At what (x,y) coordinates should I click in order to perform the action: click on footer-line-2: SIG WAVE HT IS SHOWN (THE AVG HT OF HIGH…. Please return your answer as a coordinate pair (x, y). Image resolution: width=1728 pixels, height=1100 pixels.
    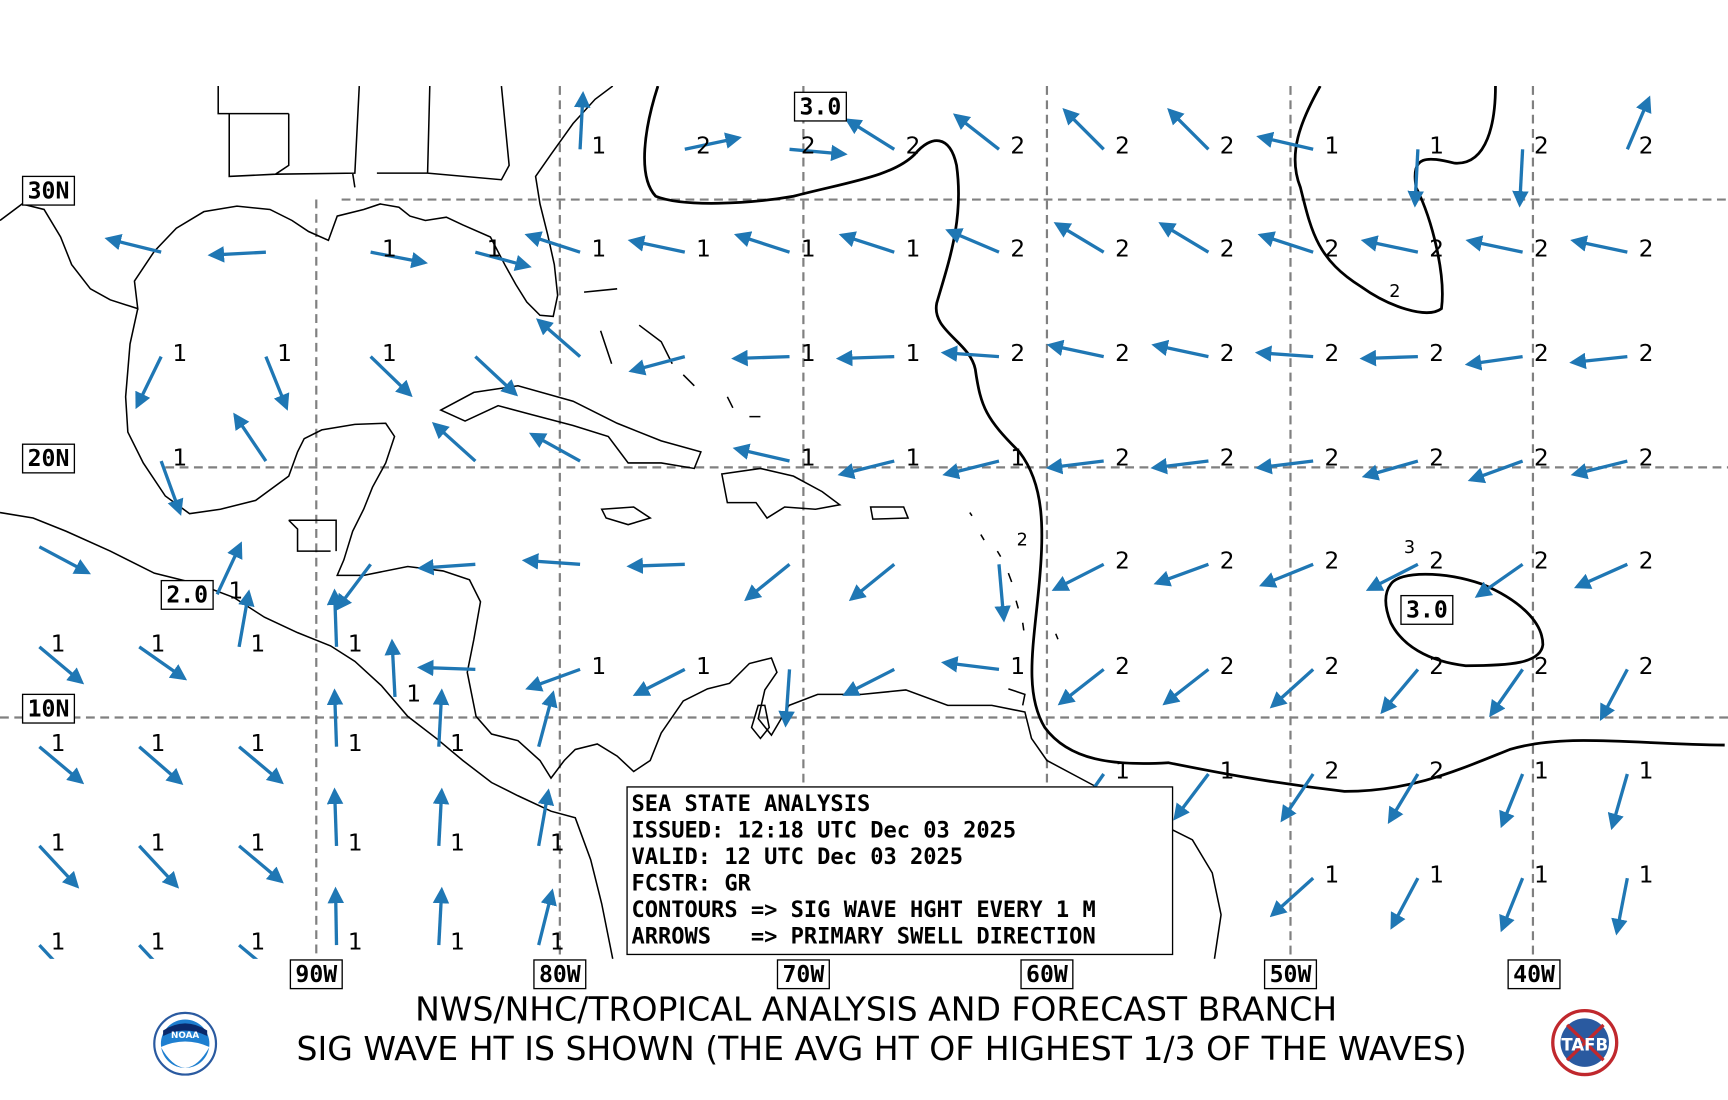
    Looking at the image, I should click on (882, 1048).